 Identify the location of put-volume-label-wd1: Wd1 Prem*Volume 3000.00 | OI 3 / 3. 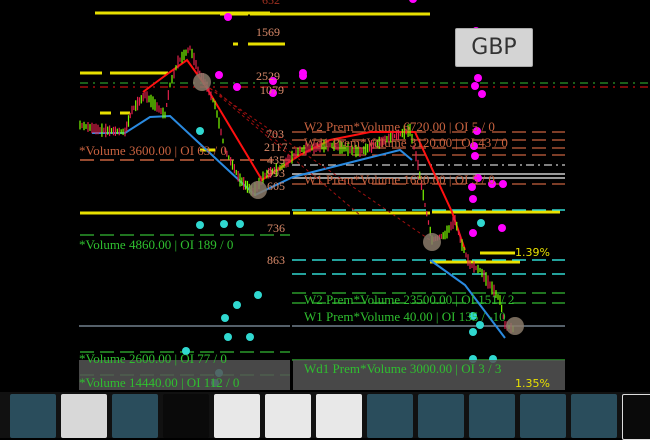
(403, 368).